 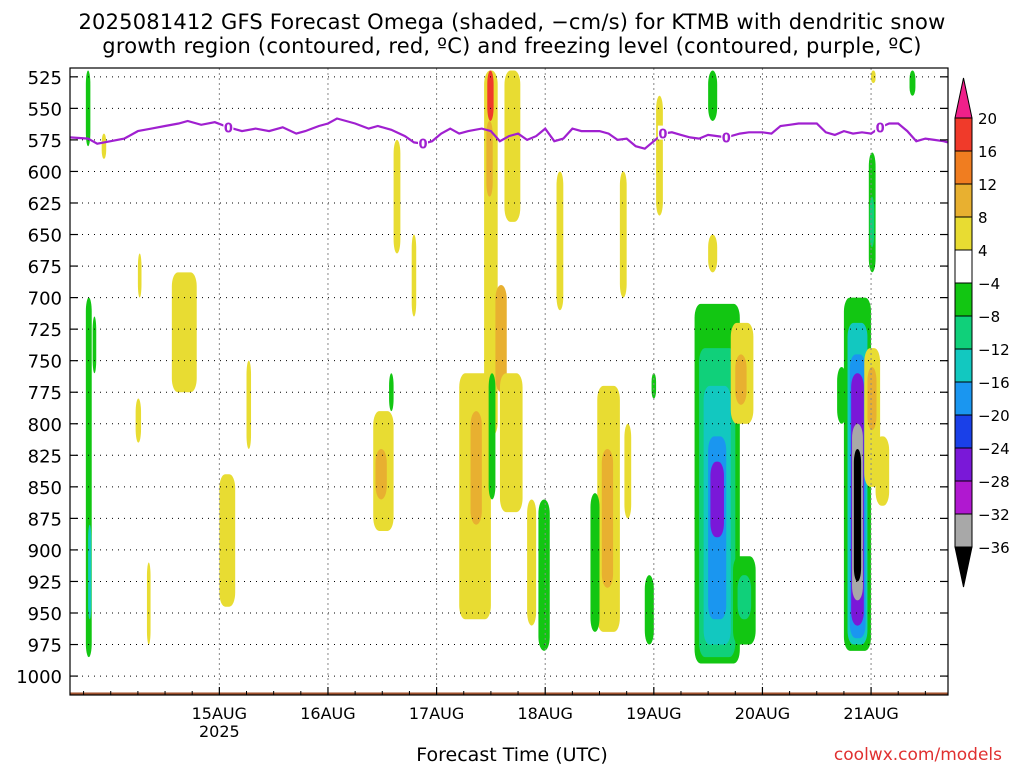 What do you see at coordinates (762, 713) in the screenshot?
I see `x-tick-label: 20AUG` at bounding box center [762, 713].